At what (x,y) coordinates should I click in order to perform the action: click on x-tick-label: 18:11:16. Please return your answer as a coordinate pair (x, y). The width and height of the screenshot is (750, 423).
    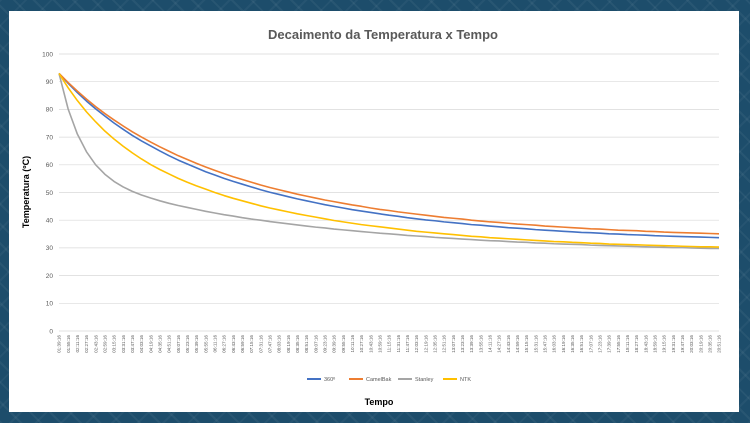
    Looking at the image, I should click on (627, 344).